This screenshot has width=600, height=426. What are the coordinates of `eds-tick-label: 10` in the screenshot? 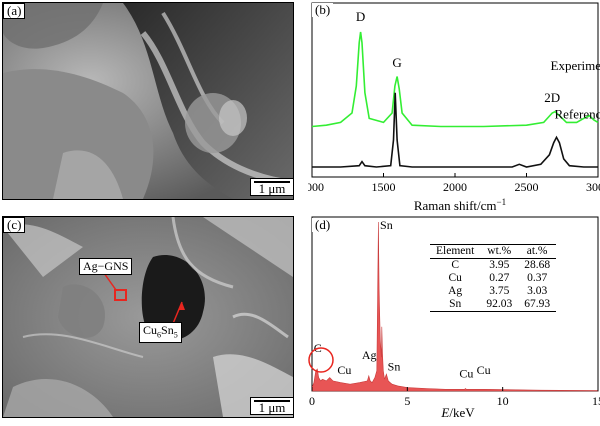 It's located at (503, 401).